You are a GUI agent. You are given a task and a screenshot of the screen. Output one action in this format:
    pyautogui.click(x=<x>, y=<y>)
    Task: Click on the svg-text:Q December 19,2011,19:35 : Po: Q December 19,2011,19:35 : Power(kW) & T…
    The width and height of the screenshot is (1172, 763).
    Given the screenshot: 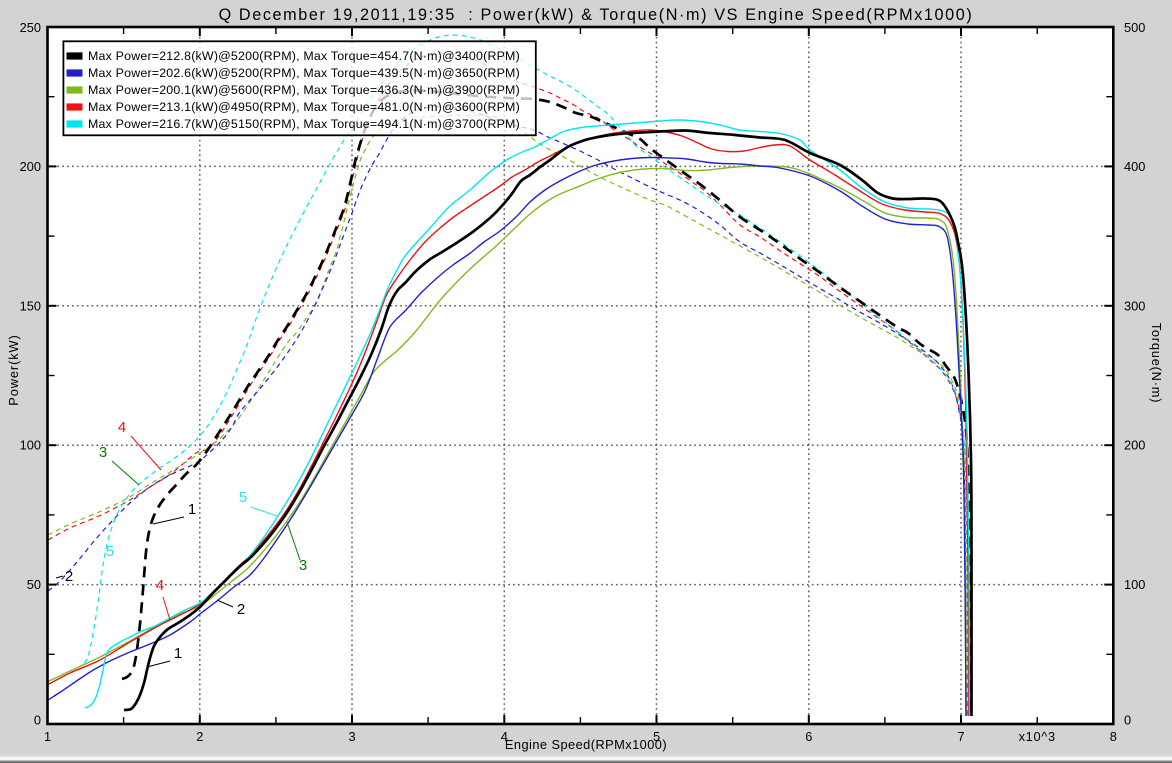 What is the action you would take?
    pyautogui.click(x=596, y=15)
    